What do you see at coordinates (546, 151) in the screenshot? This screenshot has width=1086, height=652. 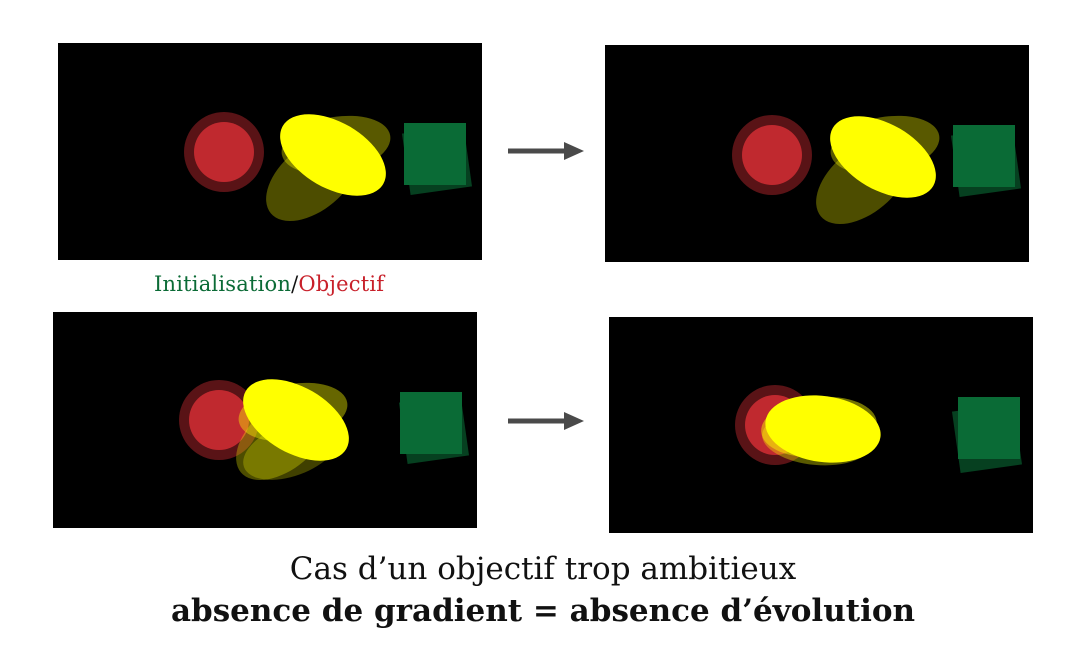 I see `top-right-arrow` at bounding box center [546, 151].